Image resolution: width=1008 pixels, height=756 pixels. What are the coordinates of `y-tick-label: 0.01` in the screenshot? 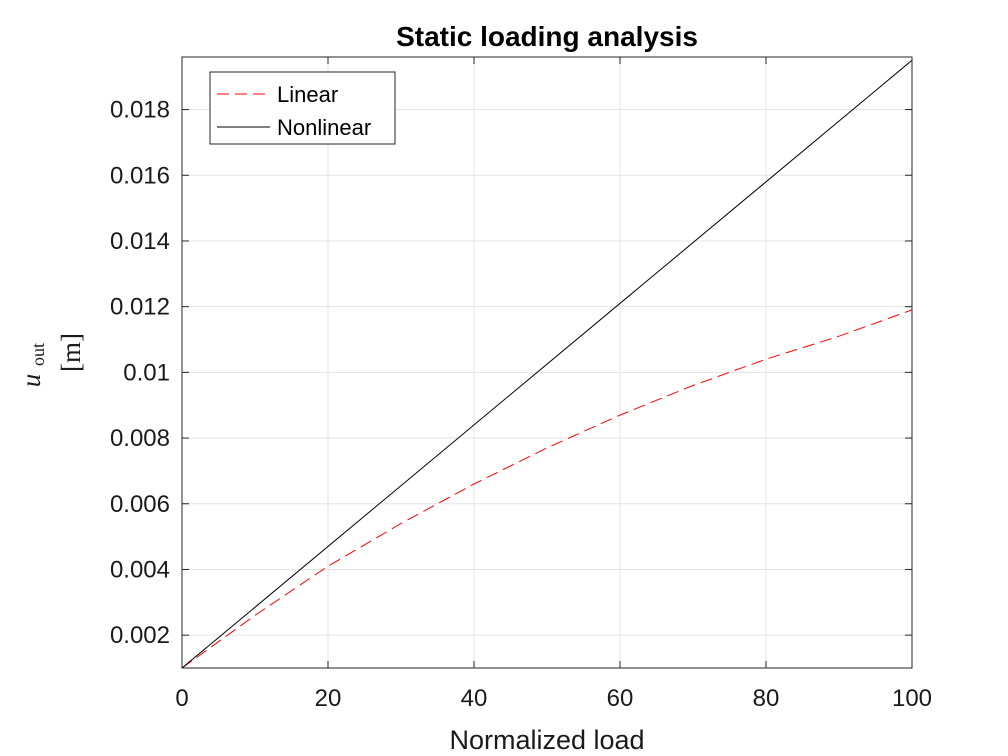 It's located at (146, 372).